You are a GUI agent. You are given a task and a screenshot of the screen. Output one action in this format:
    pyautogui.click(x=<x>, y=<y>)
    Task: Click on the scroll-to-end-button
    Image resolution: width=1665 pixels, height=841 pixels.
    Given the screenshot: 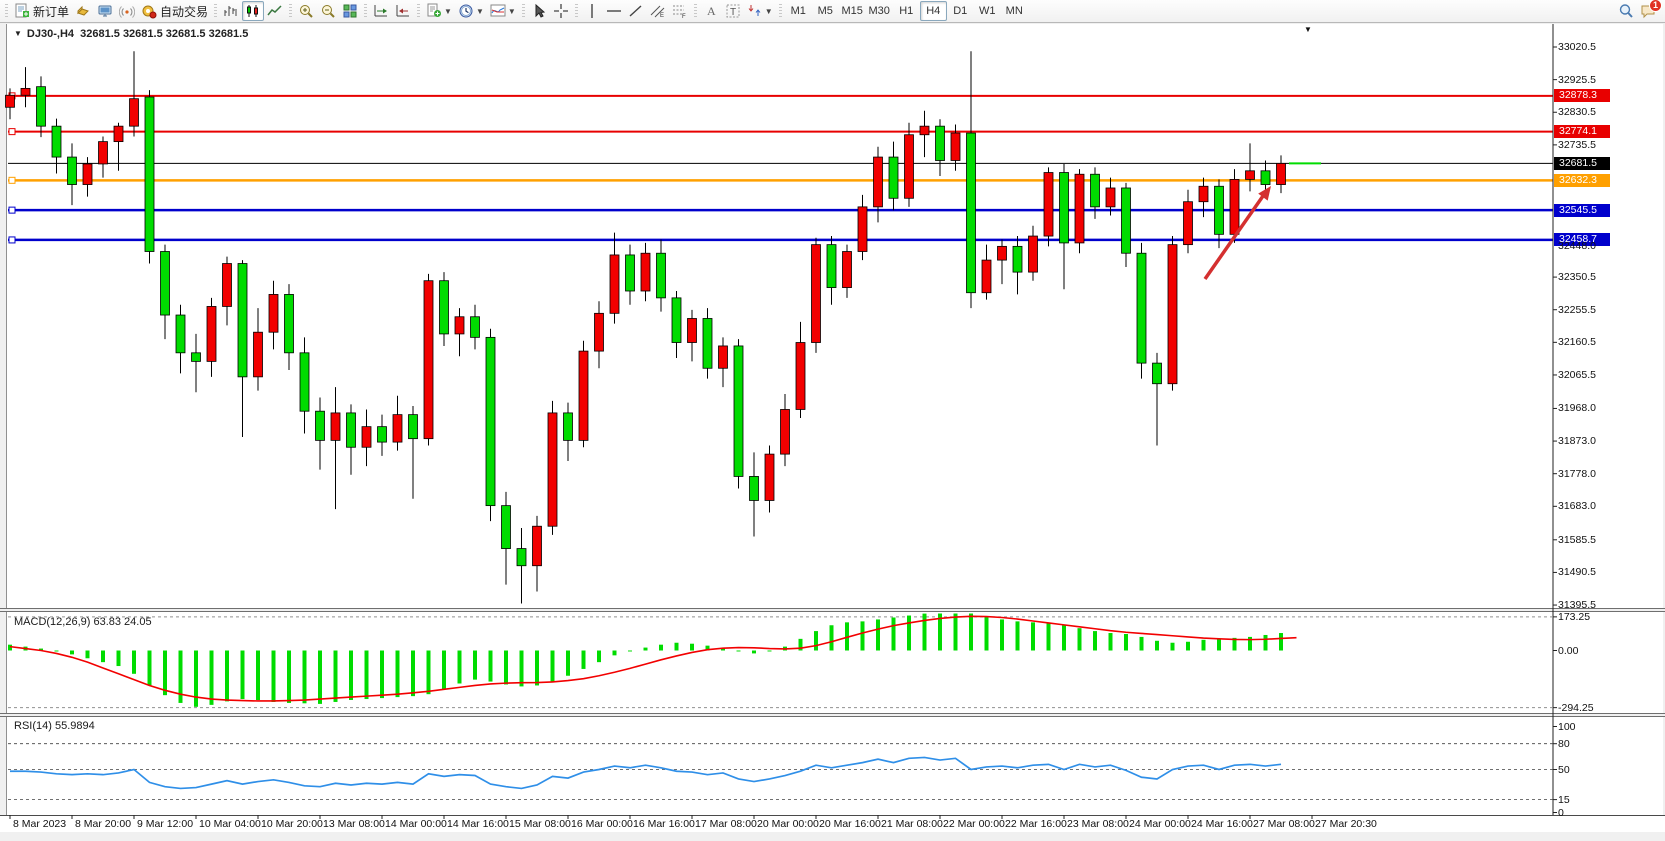 What is the action you would take?
    pyautogui.click(x=381, y=11)
    